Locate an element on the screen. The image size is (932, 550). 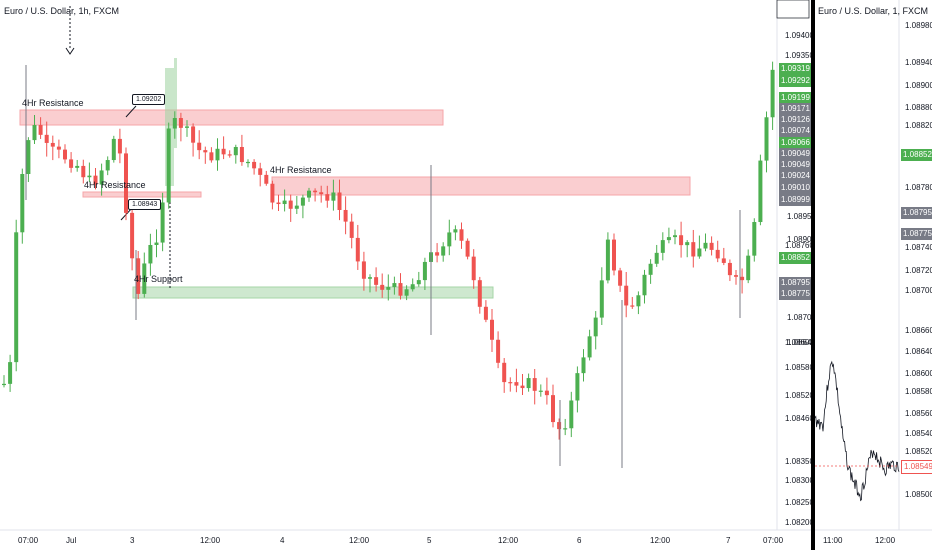
zone-label: 4Hr Support is located at coordinates (158, 279).